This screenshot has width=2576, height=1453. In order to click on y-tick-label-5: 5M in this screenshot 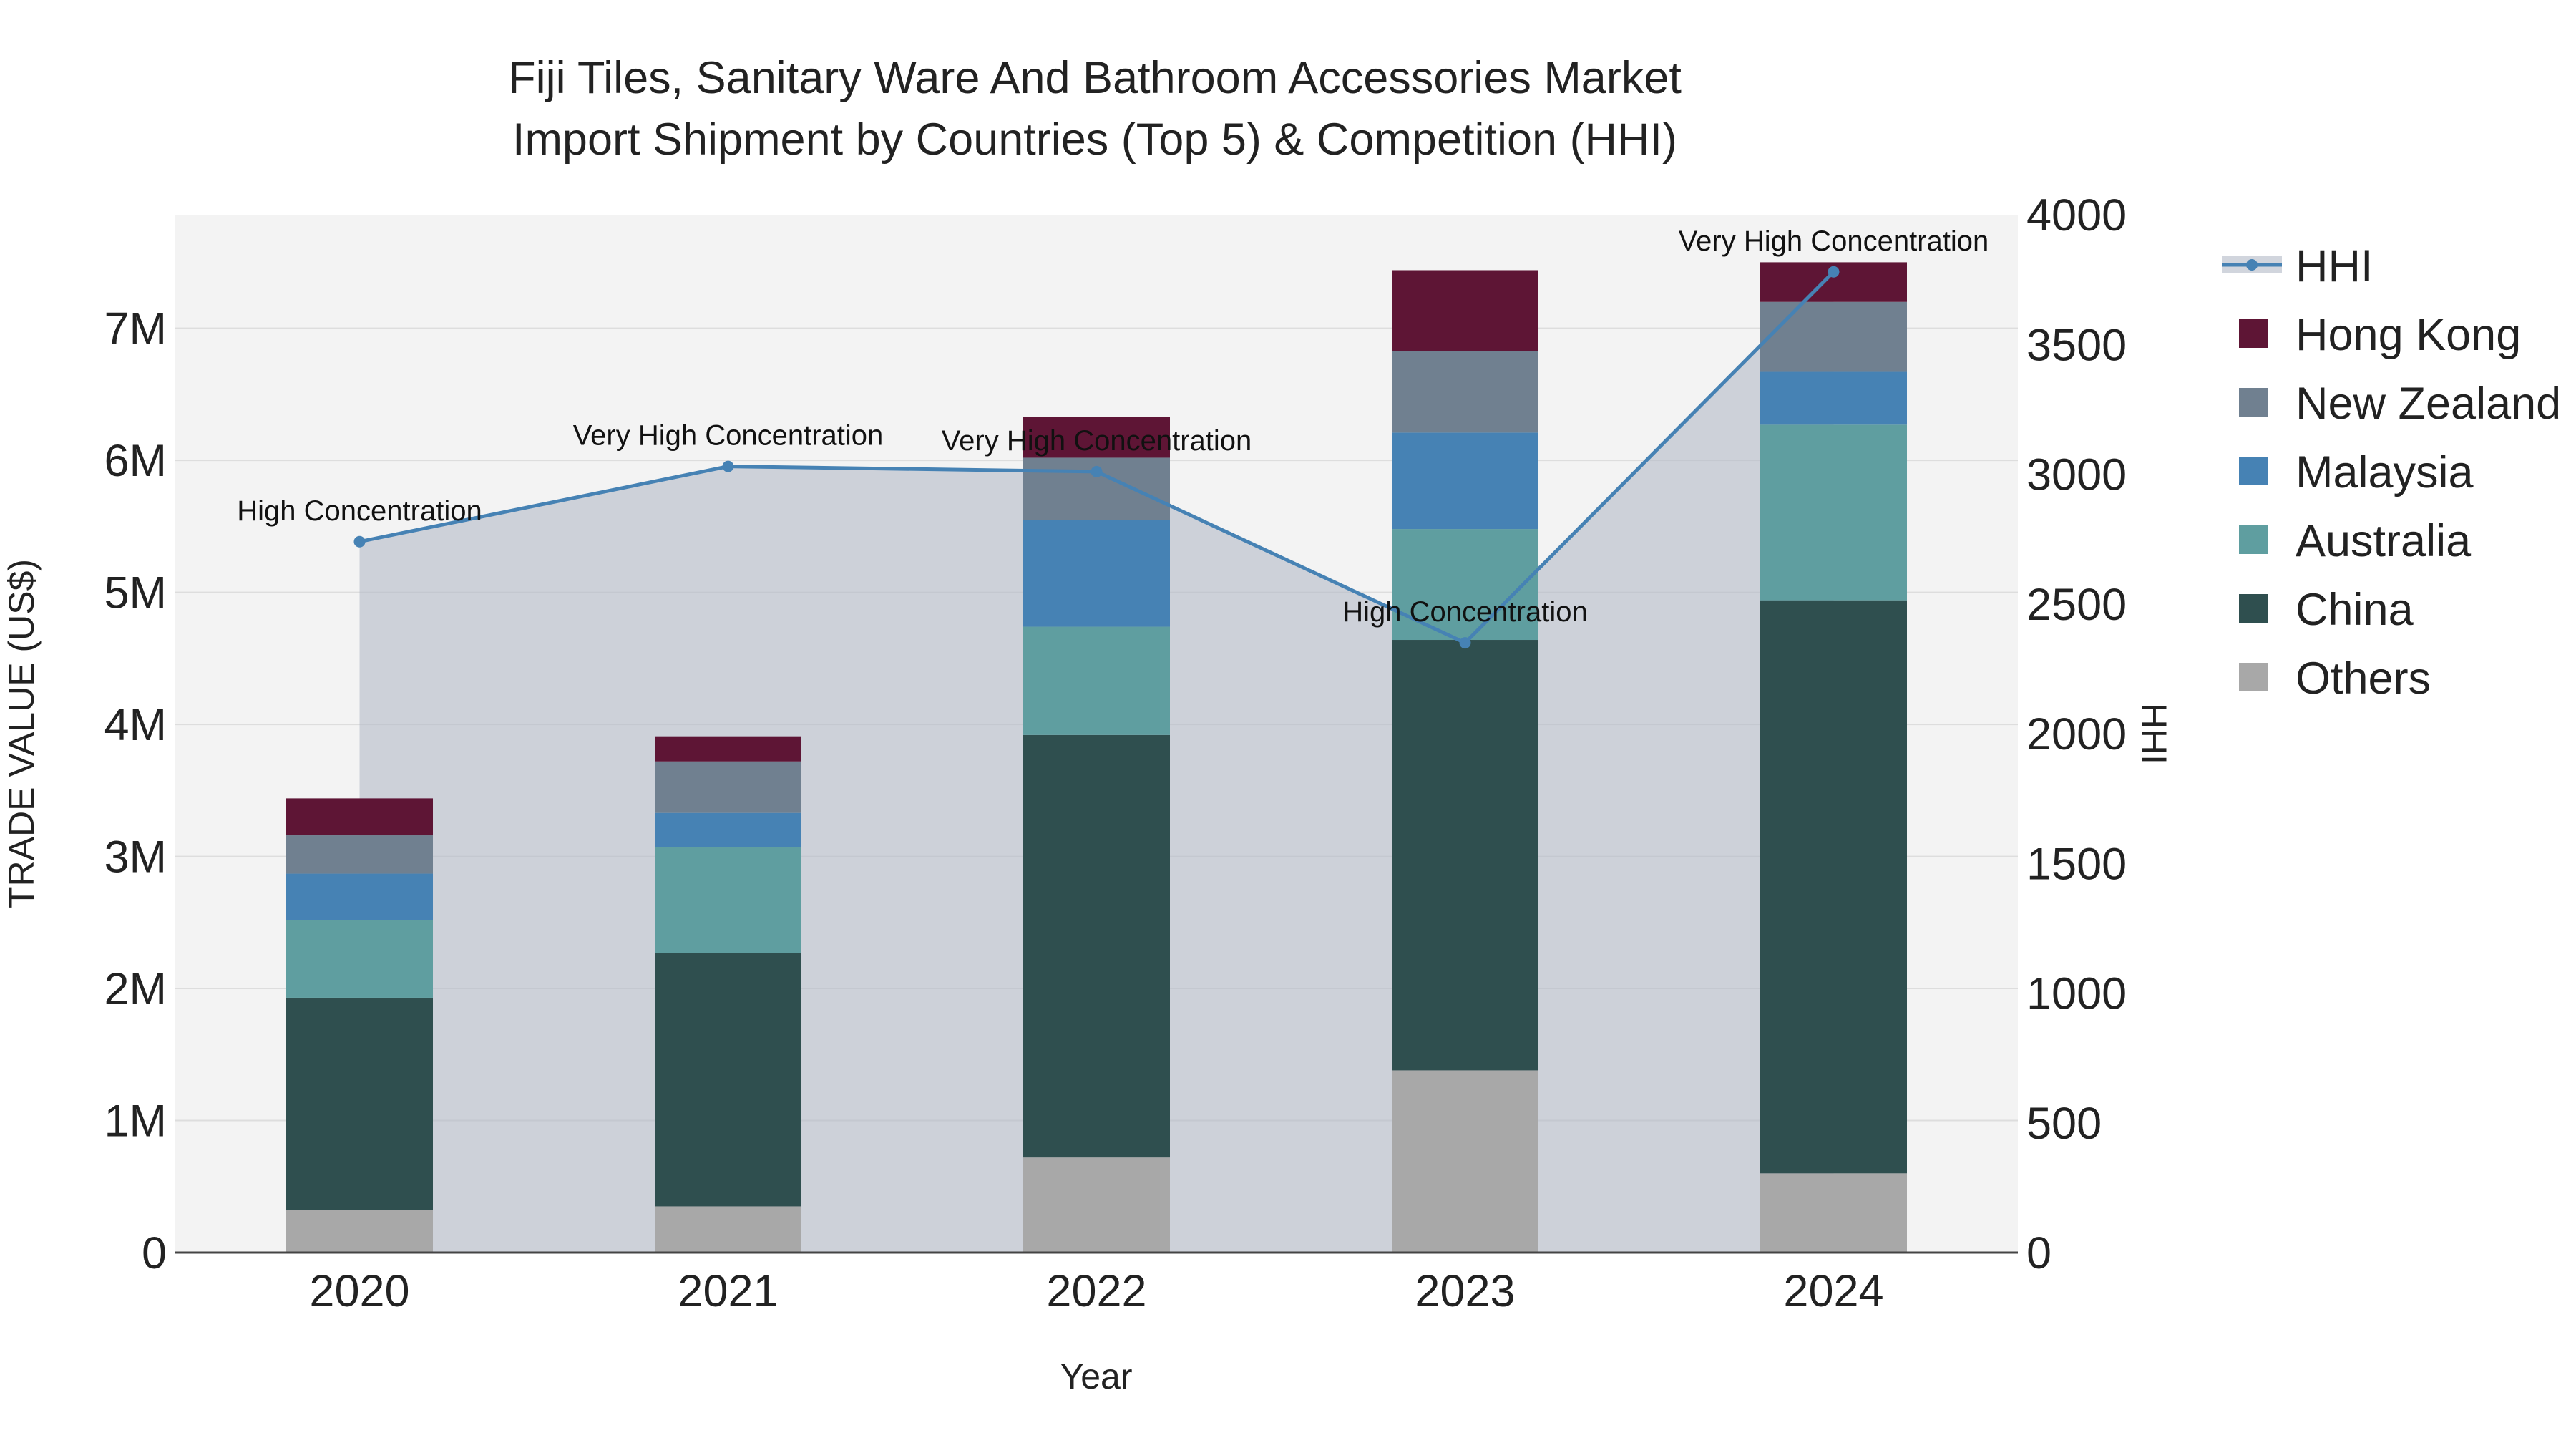, I will do `click(135, 593)`.